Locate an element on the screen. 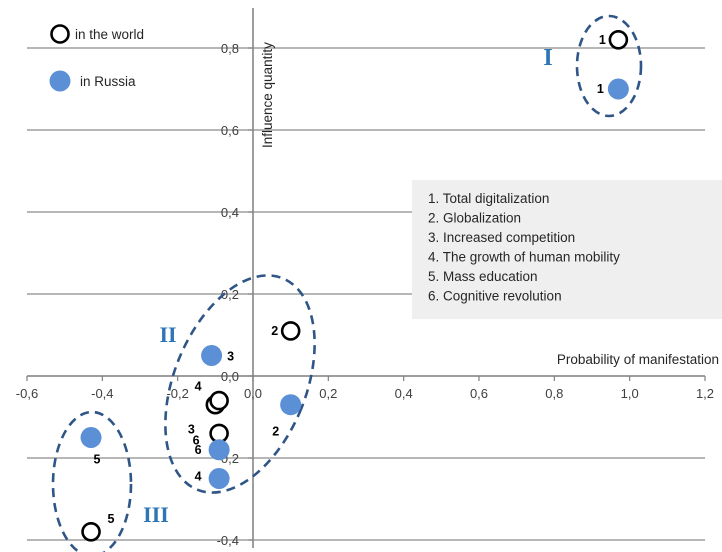  legend-world-marker is located at coordinates (60, 34).